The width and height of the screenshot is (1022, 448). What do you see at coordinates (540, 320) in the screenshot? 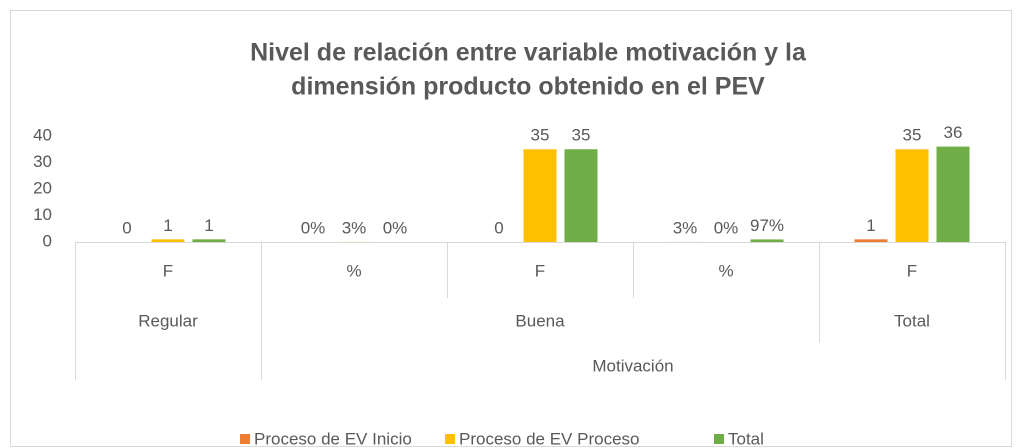
I see `group-label: Buena` at bounding box center [540, 320].